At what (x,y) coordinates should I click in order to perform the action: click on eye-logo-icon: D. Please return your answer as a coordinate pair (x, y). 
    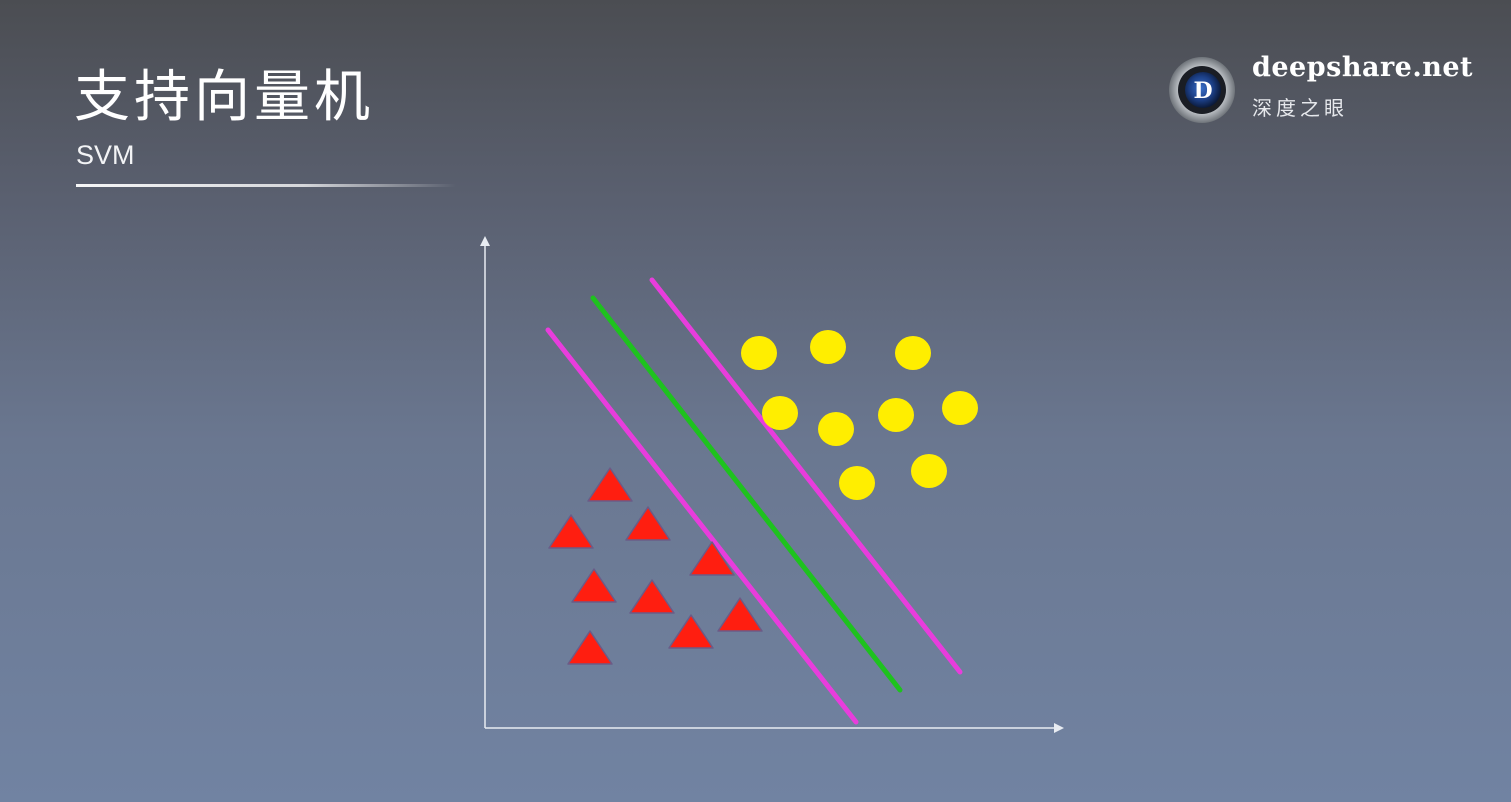
    Looking at the image, I should click on (1202, 90).